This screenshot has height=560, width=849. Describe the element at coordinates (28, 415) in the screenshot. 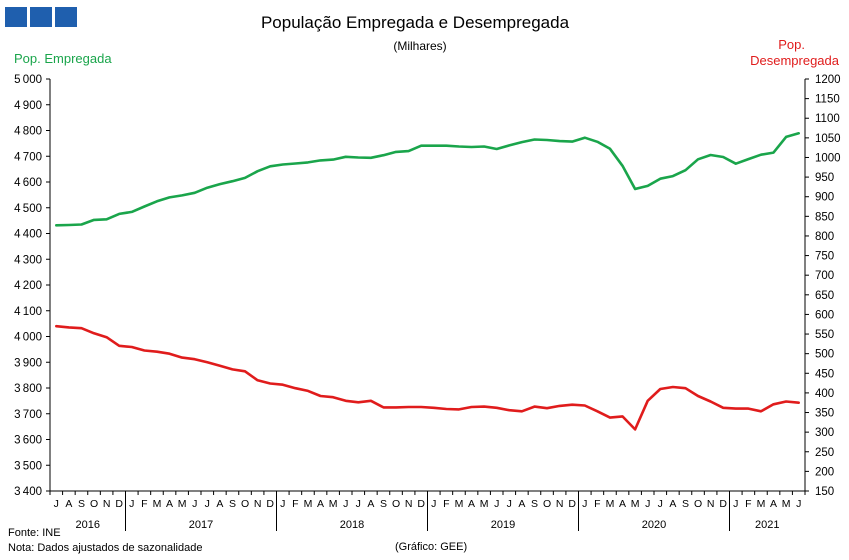

I see `left-tick-label: 3 700` at that location.